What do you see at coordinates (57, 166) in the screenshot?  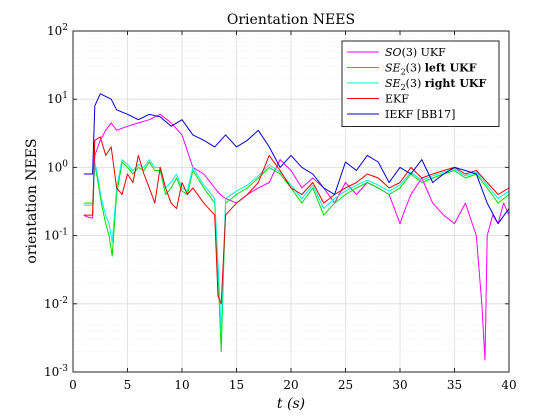 I see `y-tick-label: 10⁰` at bounding box center [57, 166].